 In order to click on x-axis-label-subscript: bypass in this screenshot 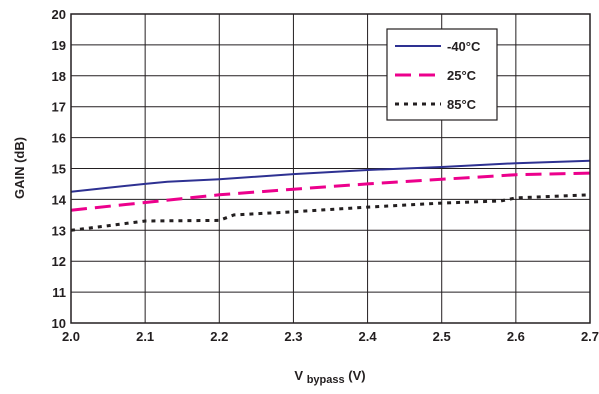, I will do `click(326, 380)`.